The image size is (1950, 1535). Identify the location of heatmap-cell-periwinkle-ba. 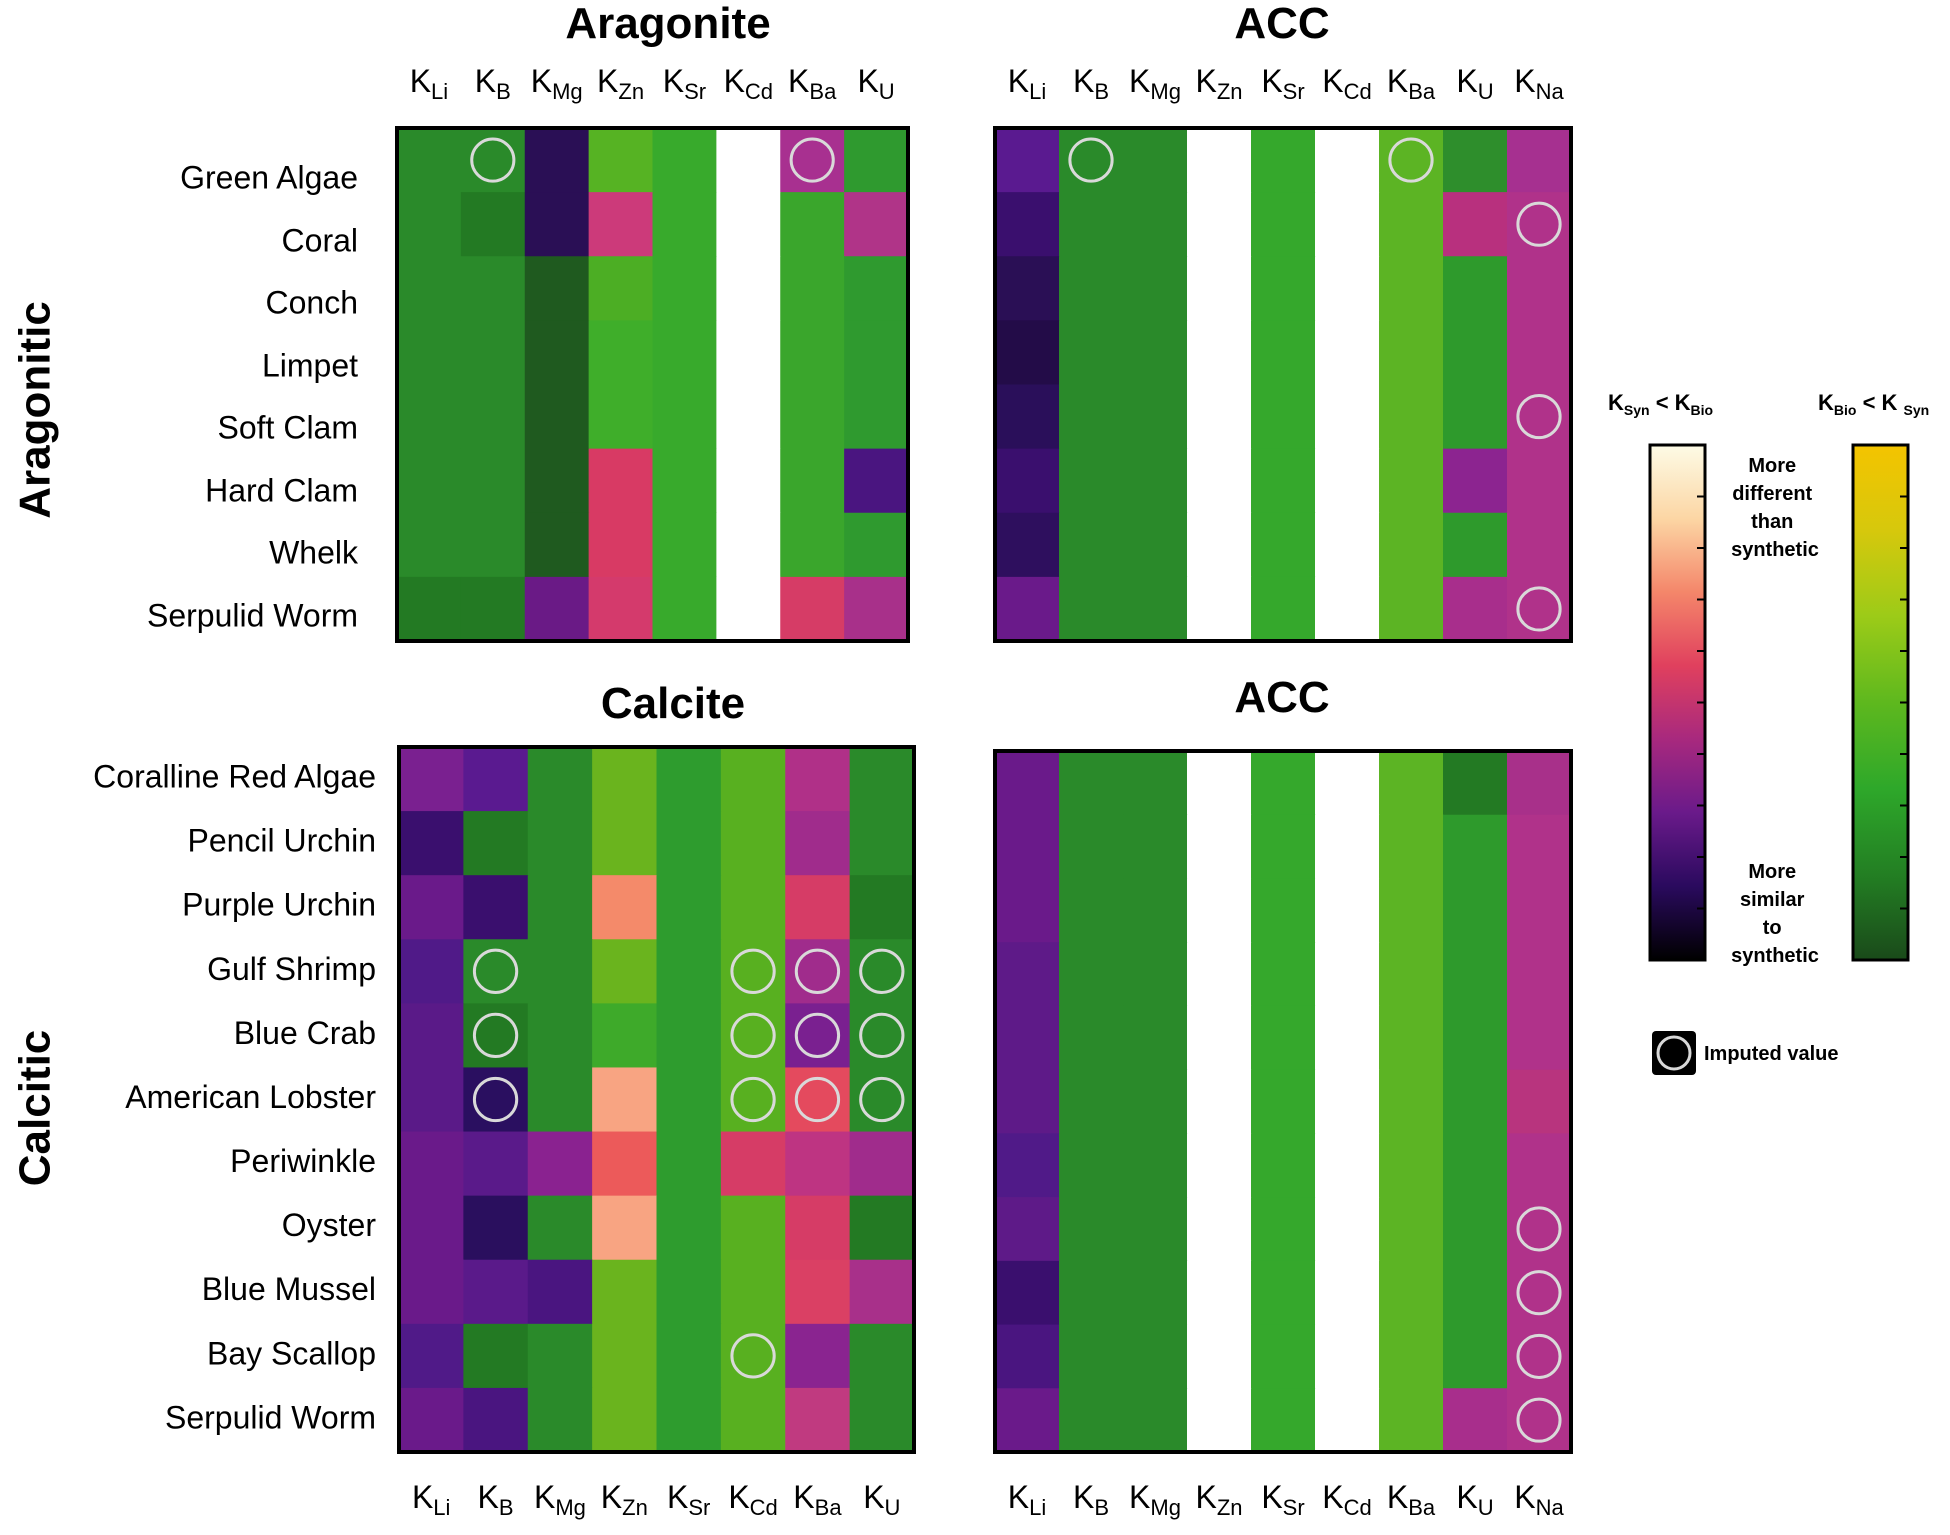
(1411, 1165).